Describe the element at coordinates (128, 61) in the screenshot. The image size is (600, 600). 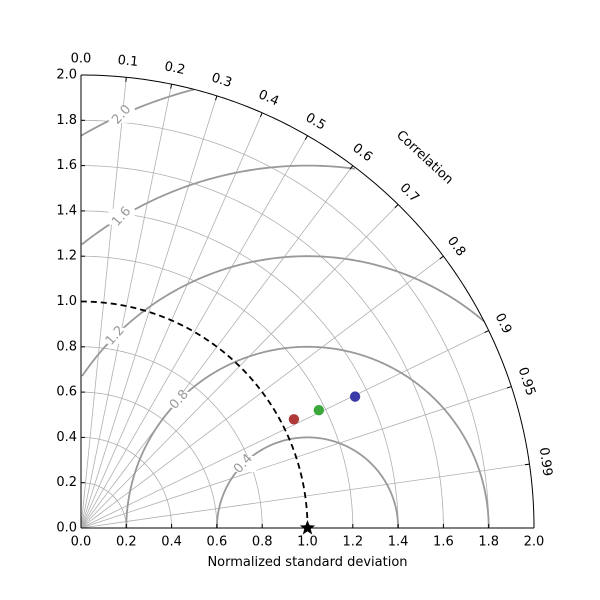
I see `correlation-tick-label: 0.1` at that location.